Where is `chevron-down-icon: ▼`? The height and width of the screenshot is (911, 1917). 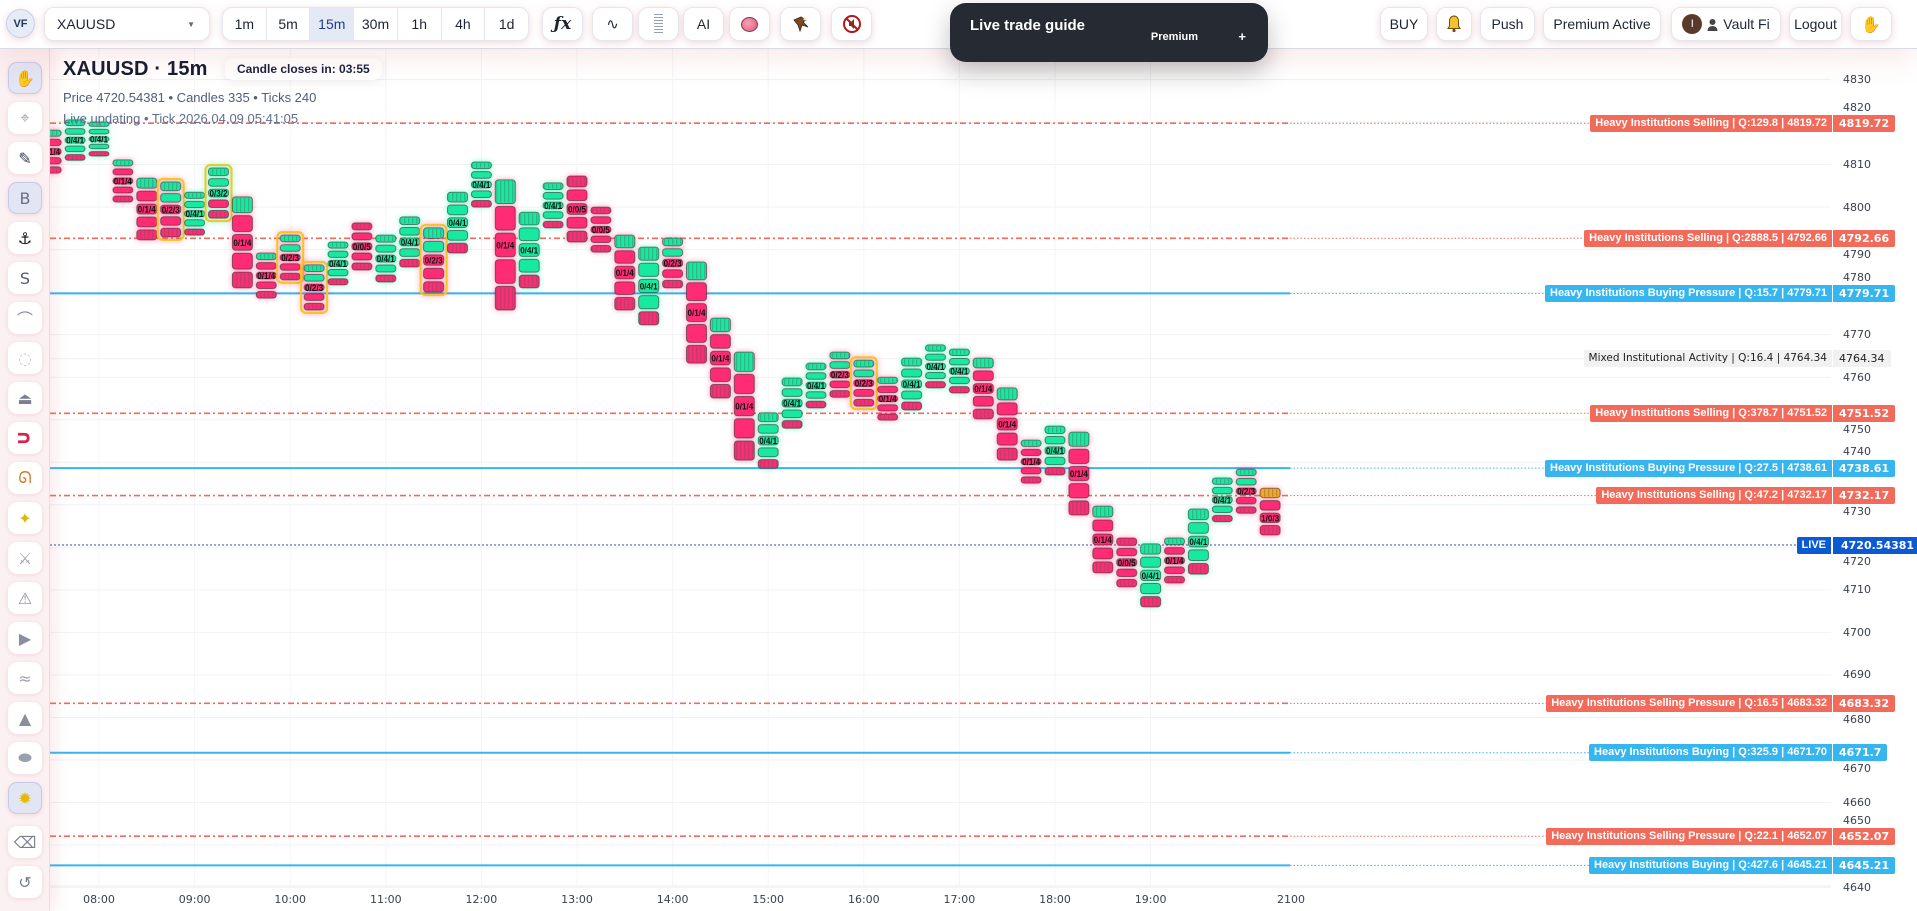
chevron-down-icon: ▼ is located at coordinates (191, 24).